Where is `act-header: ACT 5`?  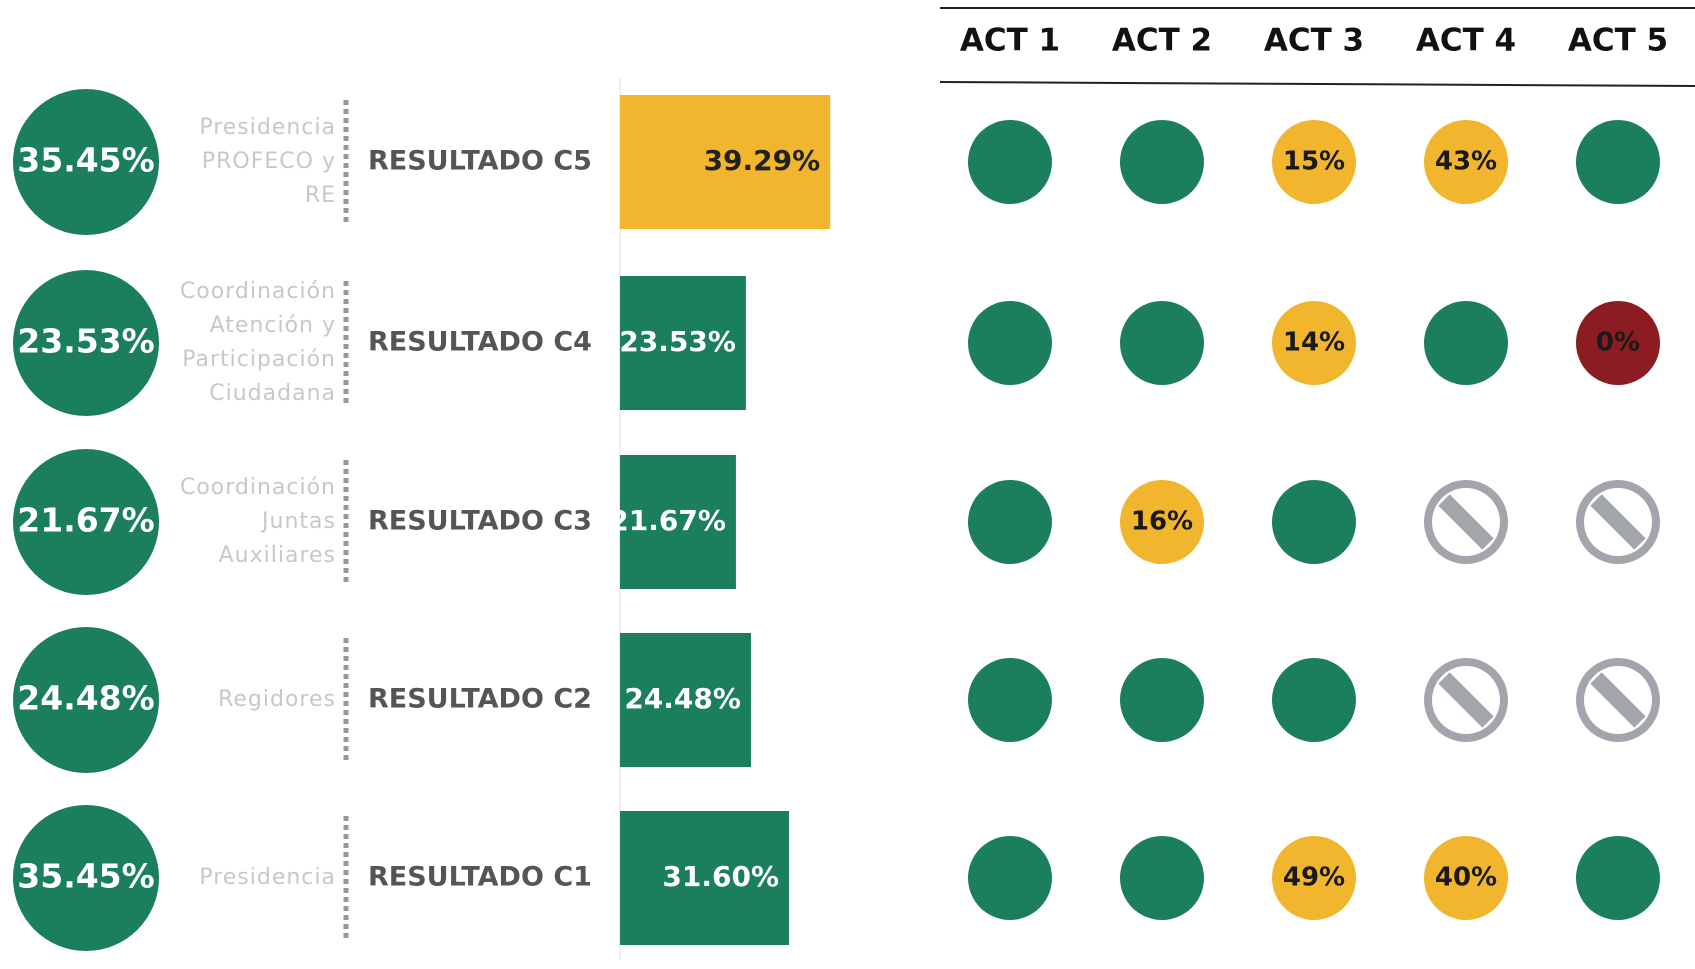
act-header: ACT 5 is located at coordinates (1618, 41).